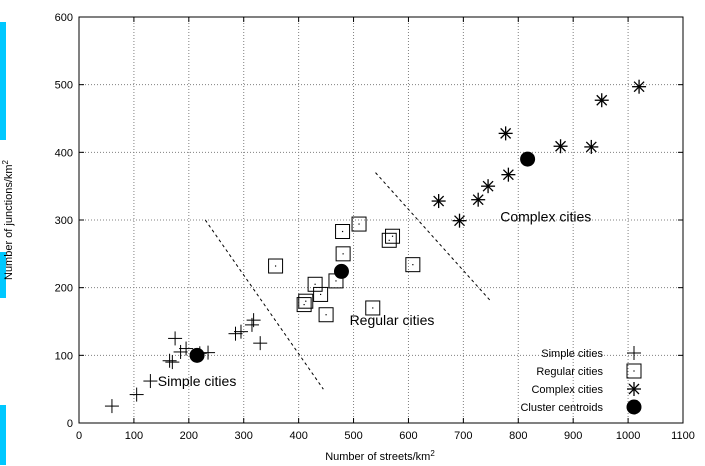 Image resolution: width=705 pixels, height=466 pixels. I want to click on legend-marker-regular-cities, so click(634, 371).